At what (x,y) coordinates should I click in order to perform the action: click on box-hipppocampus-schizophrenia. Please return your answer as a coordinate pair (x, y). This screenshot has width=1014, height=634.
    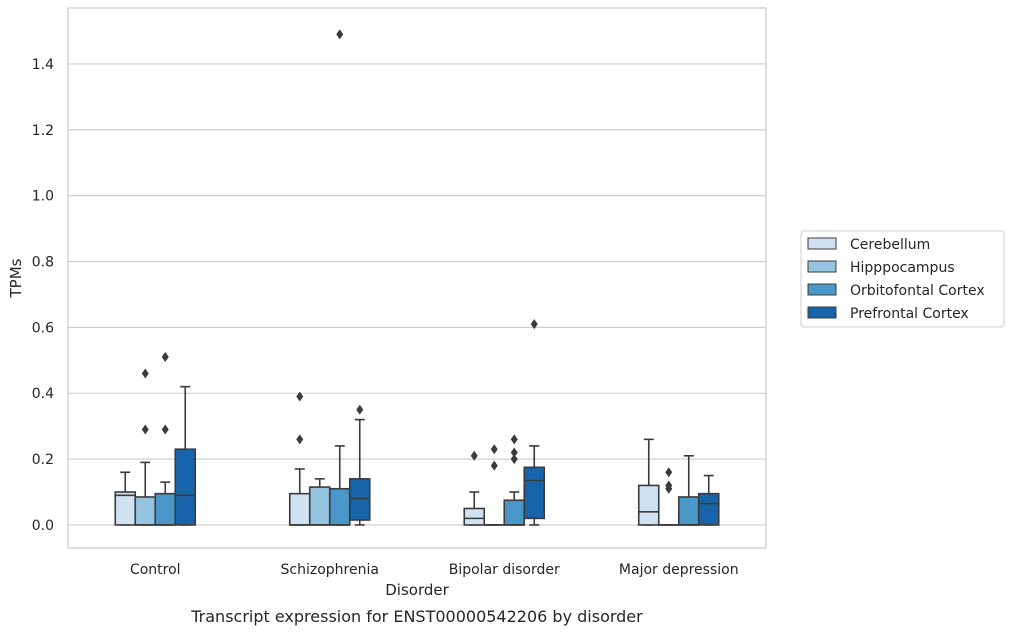
    Looking at the image, I should click on (319, 502).